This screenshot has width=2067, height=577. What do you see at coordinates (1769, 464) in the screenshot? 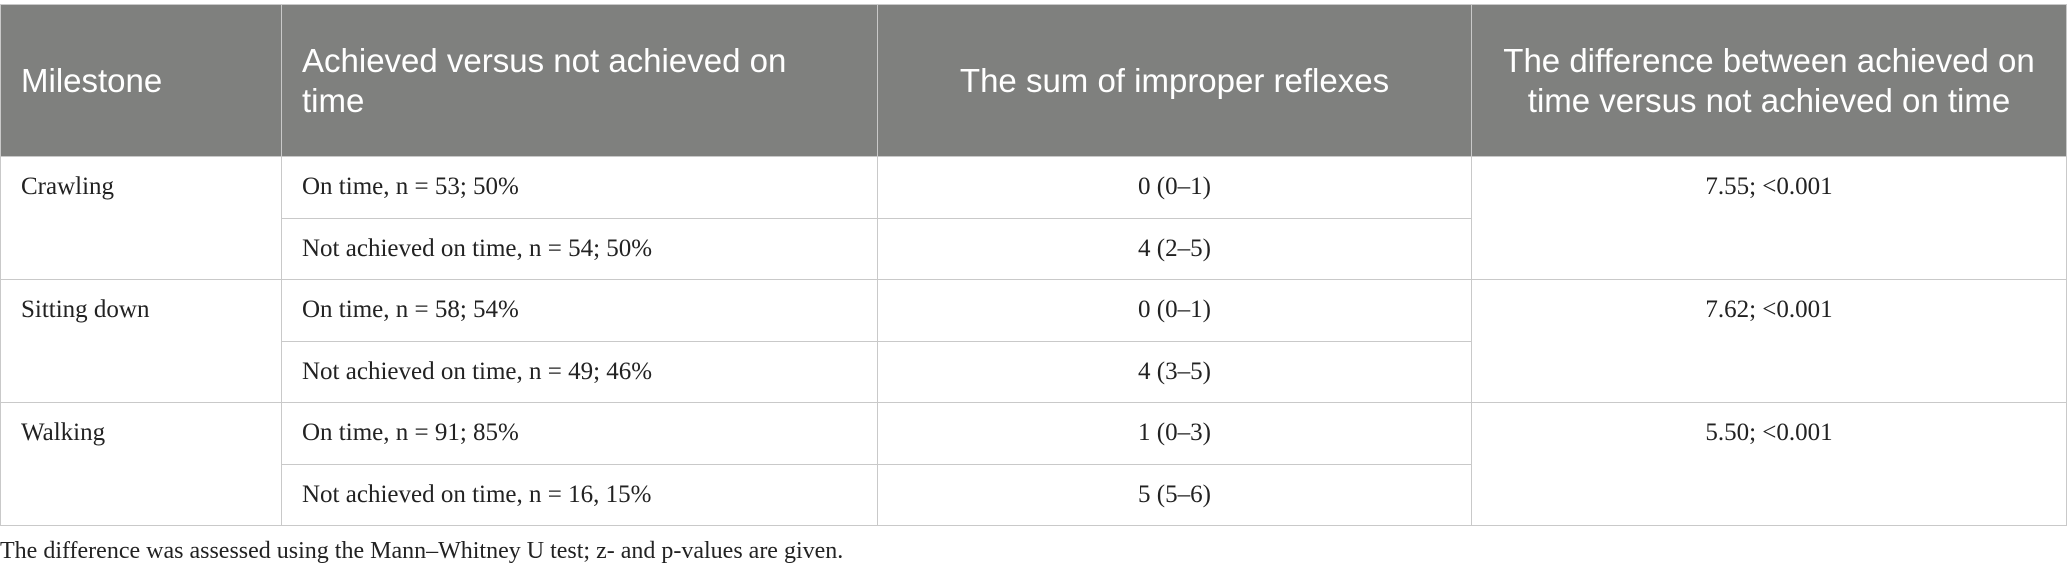
I see `difference-cell: 5.50; <0.001` at bounding box center [1769, 464].